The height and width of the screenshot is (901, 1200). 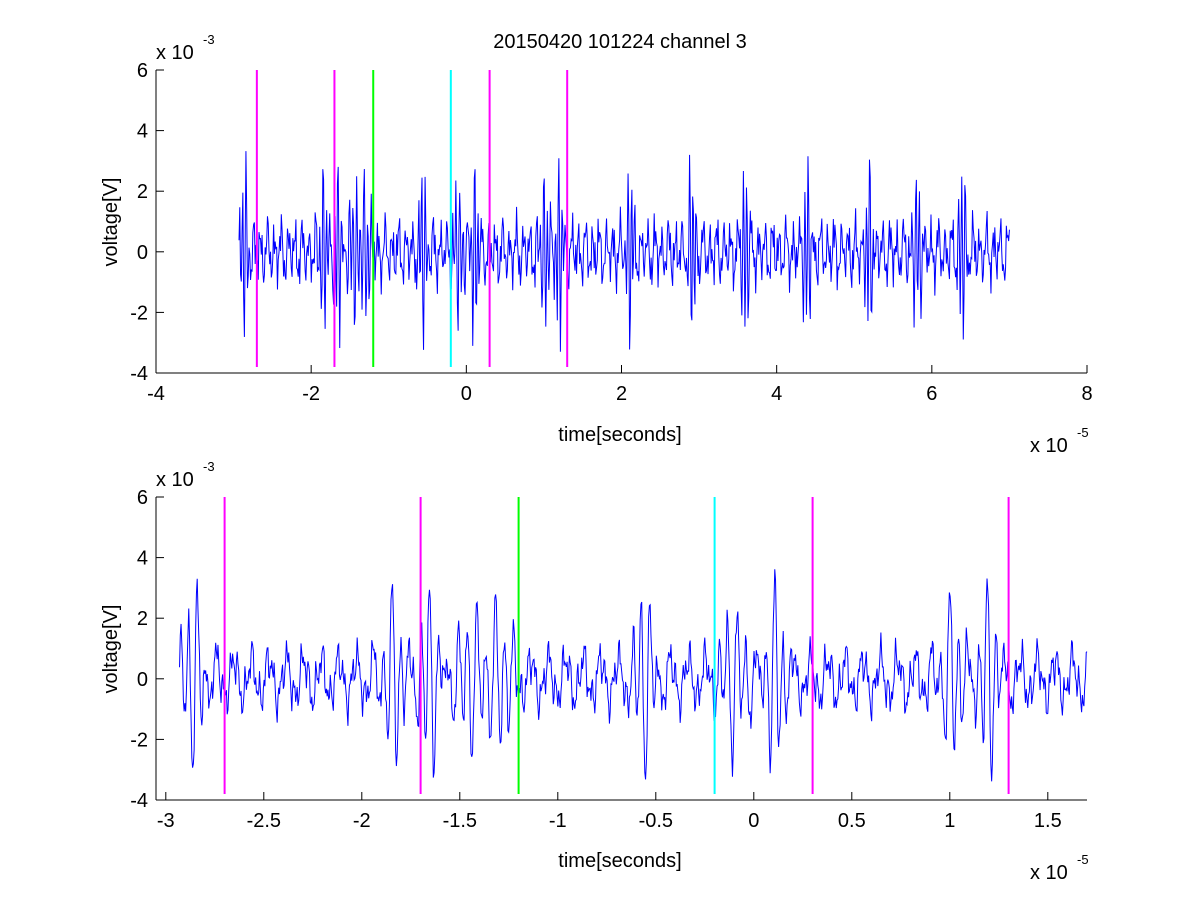 I want to click on x-tick-label: -4, so click(x=156, y=394).